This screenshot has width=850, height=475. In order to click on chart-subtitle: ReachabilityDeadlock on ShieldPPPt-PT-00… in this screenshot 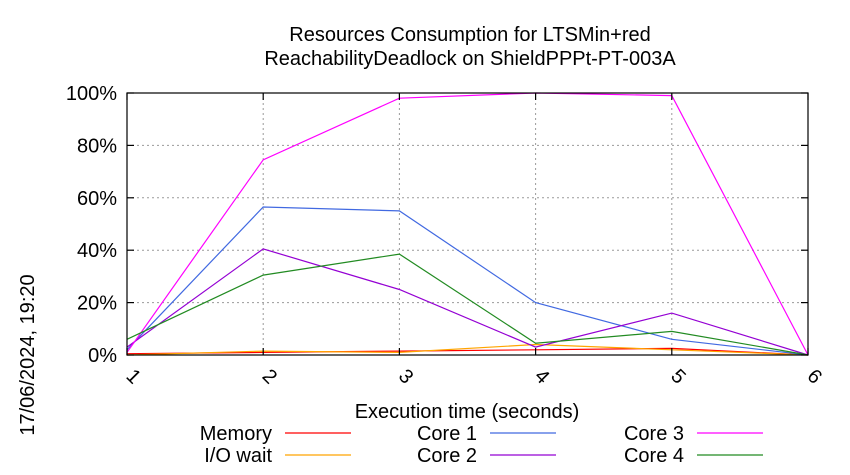, I will do `click(470, 59)`.